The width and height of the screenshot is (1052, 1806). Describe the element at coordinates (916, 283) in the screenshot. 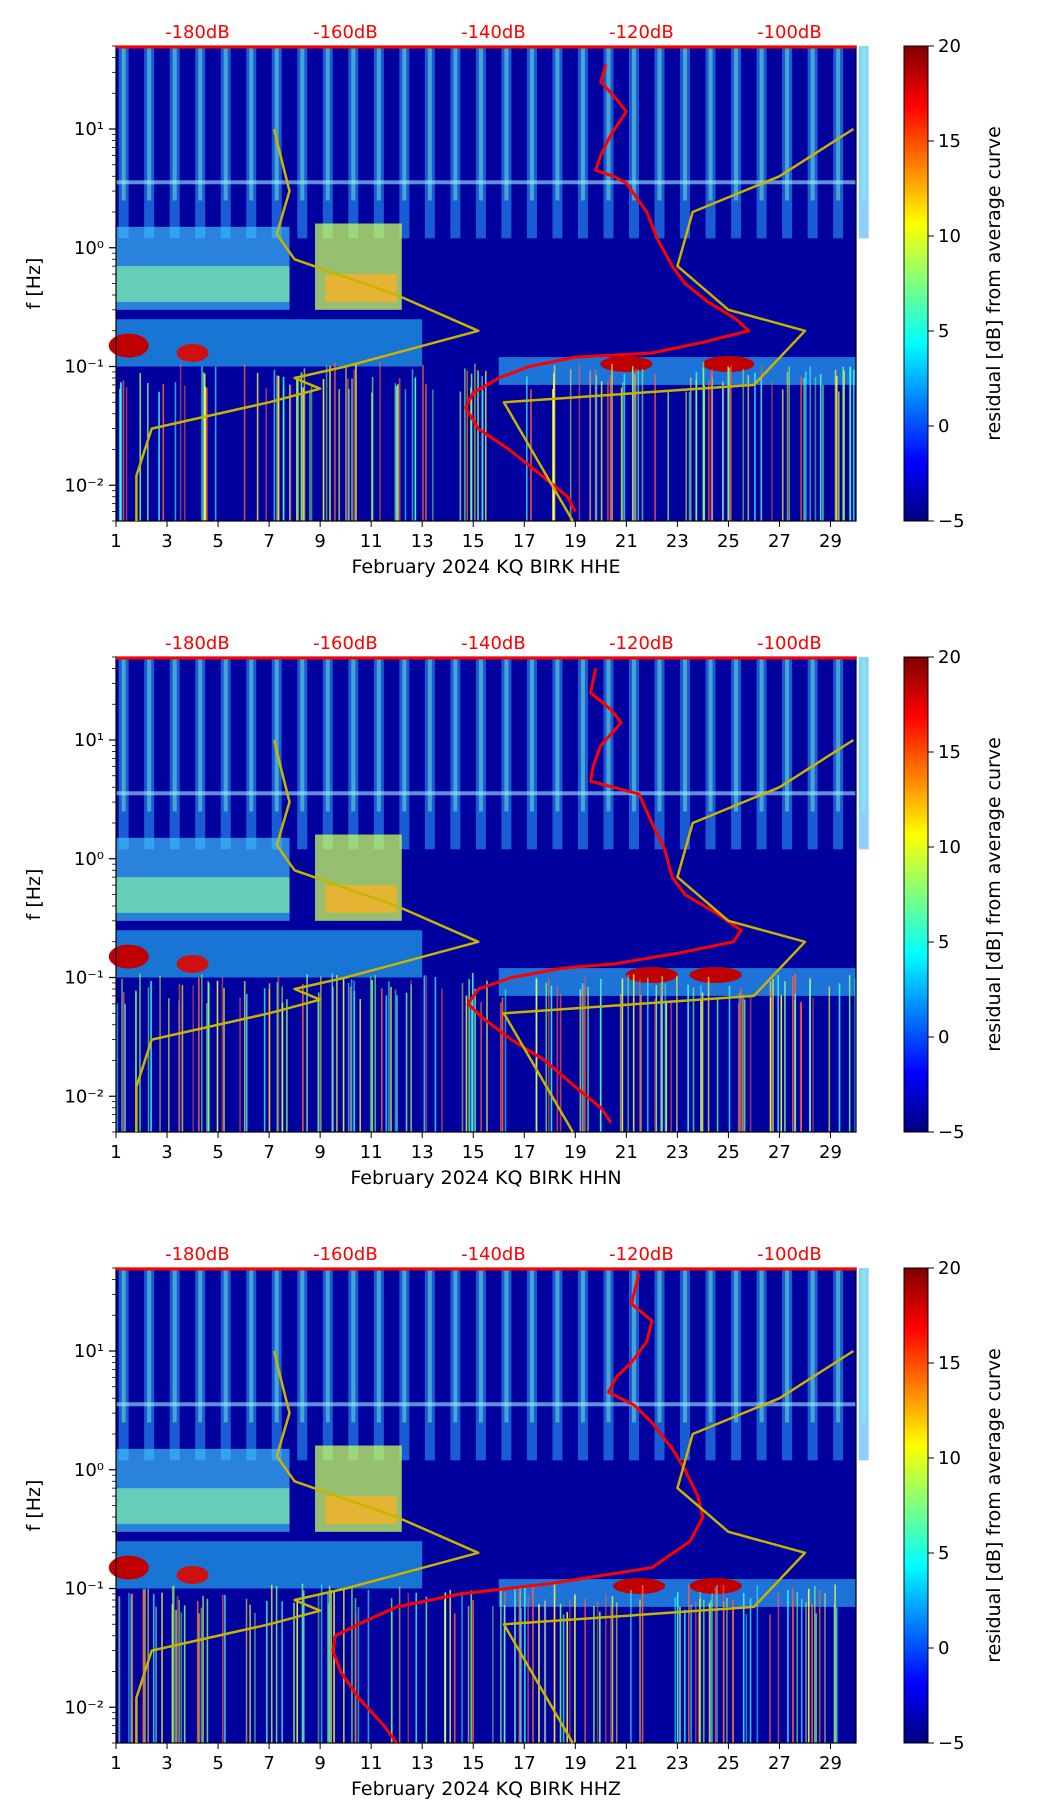

I see `colorbar-gradient` at that location.